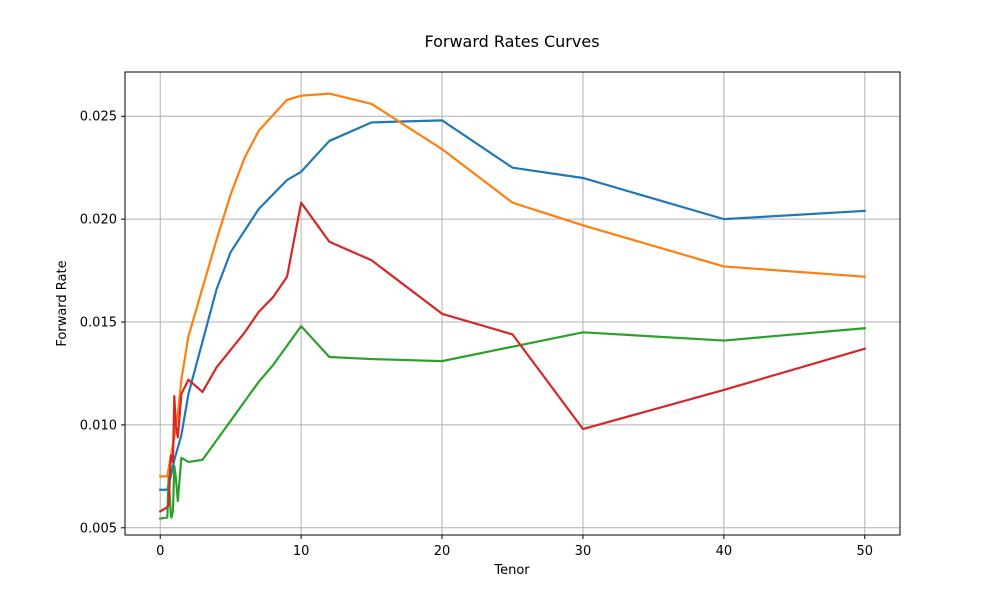  I want to click on x-tick-label: 30, so click(583, 551).